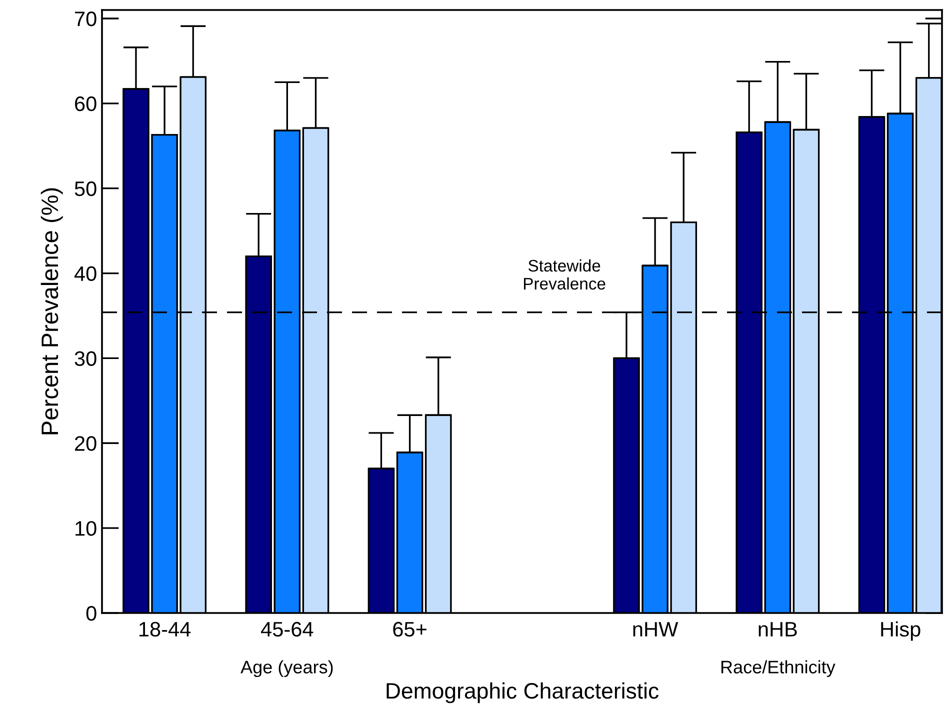 This screenshot has width=952, height=728. I want to click on y-tick-label: 50, so click(85, 188).